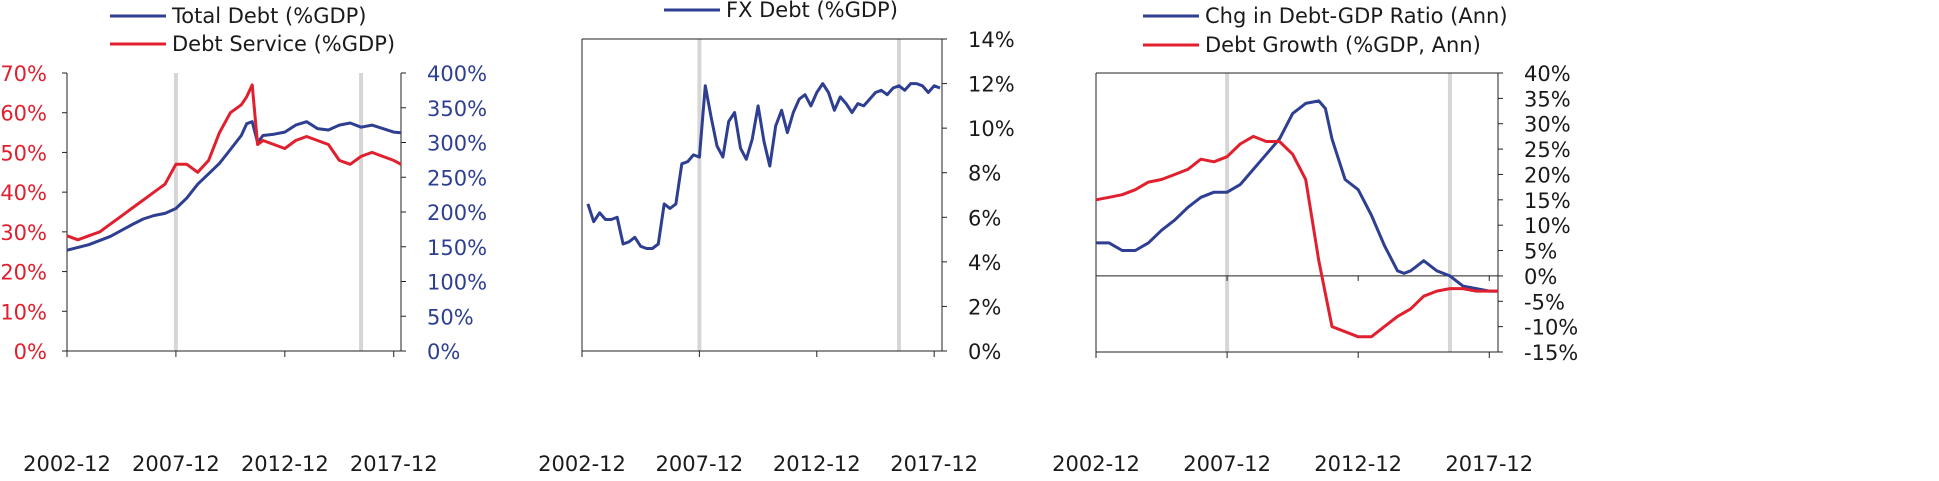 This screenshot has width=1939, height=481. What do you see at coordinates (1547, 74) in the screenshot?
I see `right-tick-label: 40%` at bounding box center [1547, 74].